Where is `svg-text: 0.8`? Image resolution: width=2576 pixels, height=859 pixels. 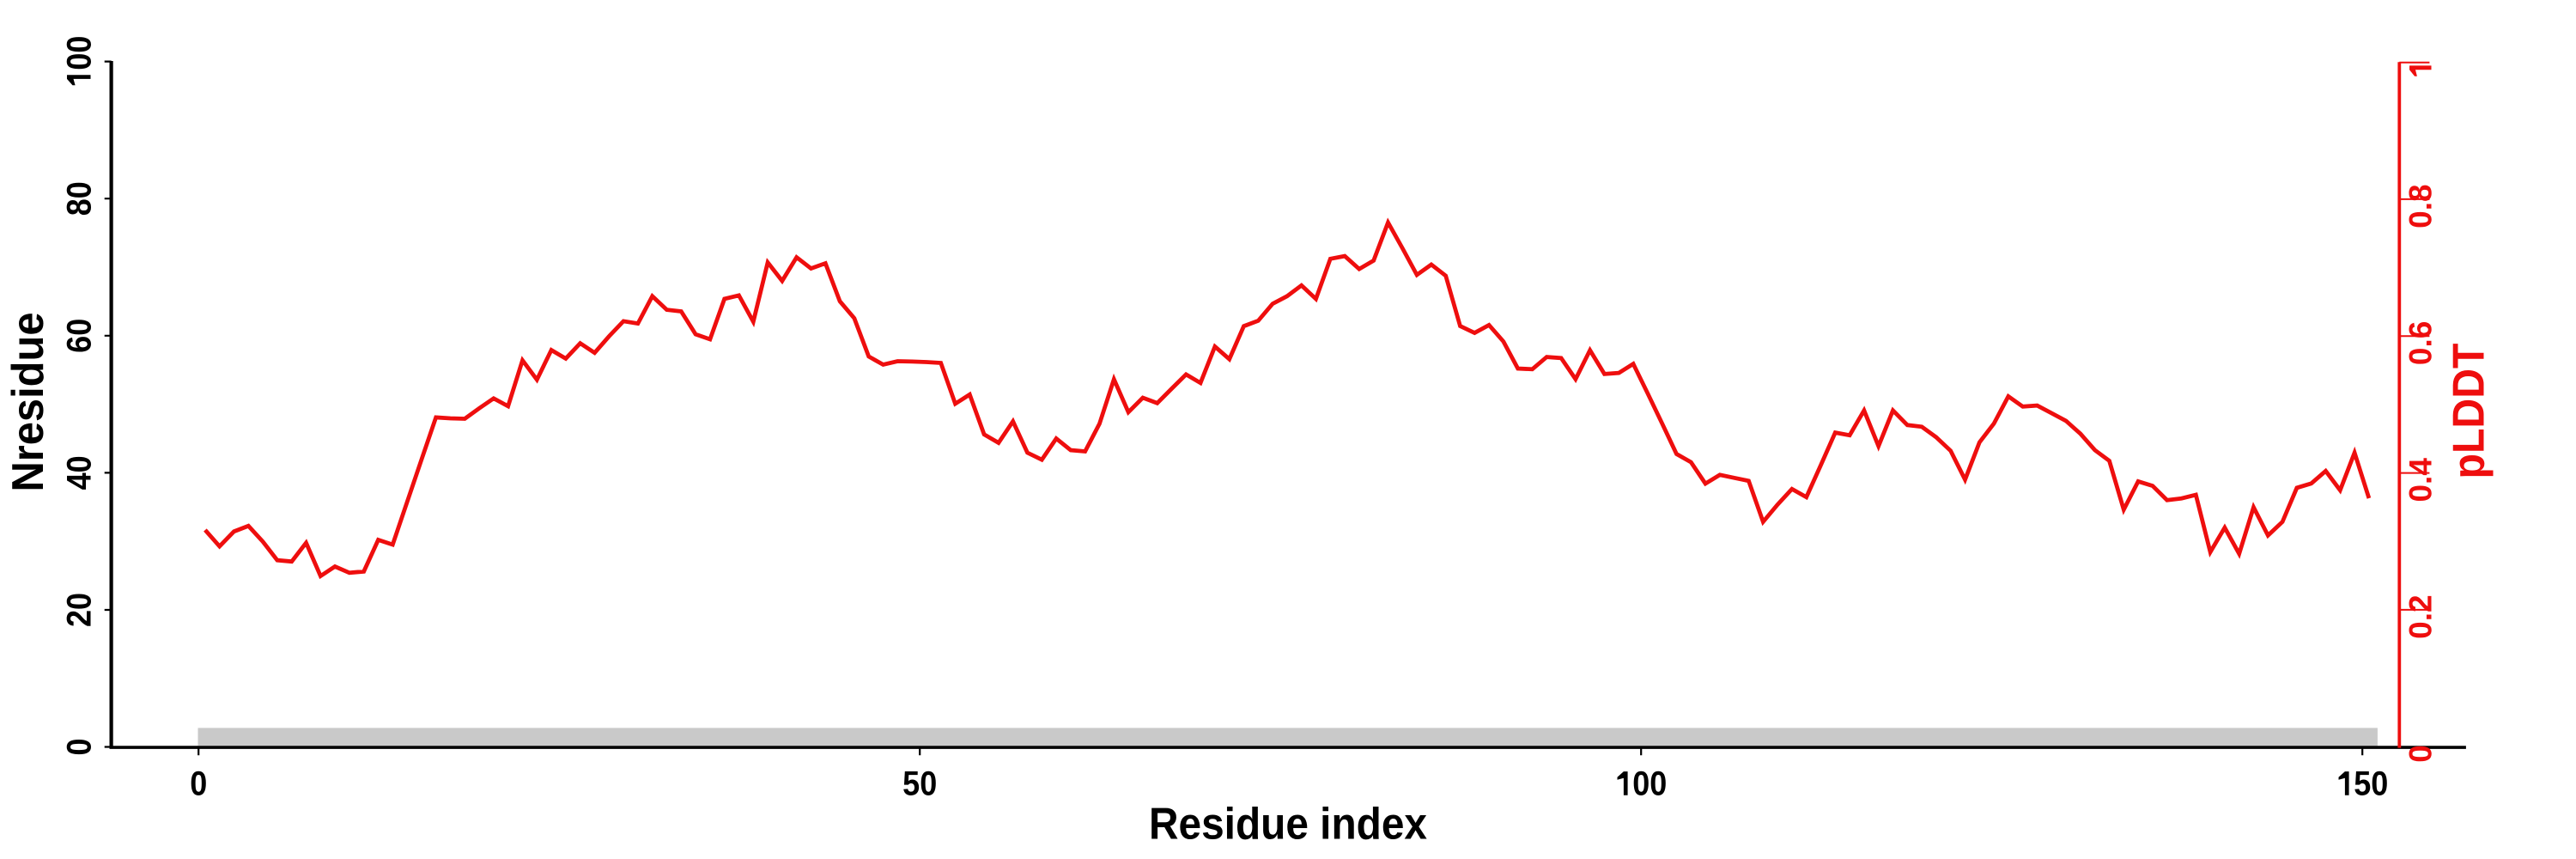
svg-text: 0.8 is located at coordinates (2421, 206).